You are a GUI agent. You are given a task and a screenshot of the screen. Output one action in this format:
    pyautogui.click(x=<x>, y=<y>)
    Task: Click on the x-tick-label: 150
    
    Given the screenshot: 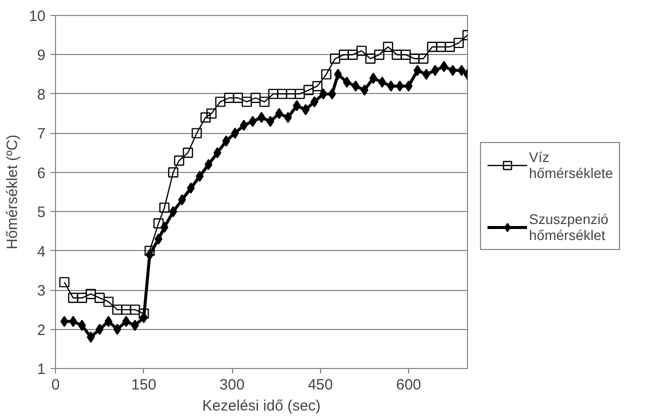 What is the action you would take?
    pyautogui.click(x=143, y=385)
    